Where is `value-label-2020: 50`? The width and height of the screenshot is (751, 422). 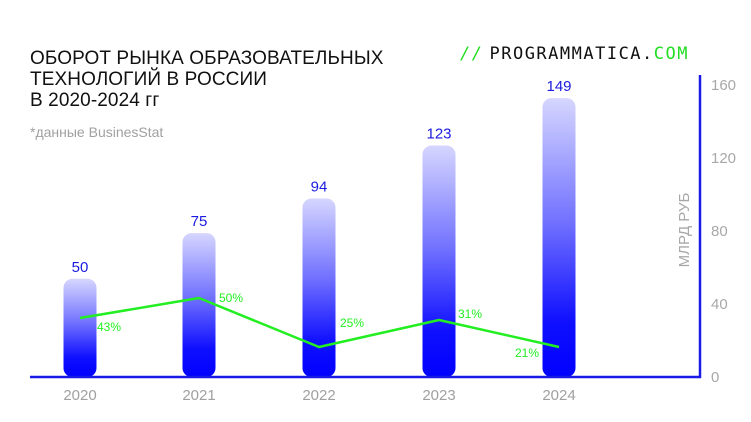 value-label-2020: 50 is located at coordinates (80, 267).